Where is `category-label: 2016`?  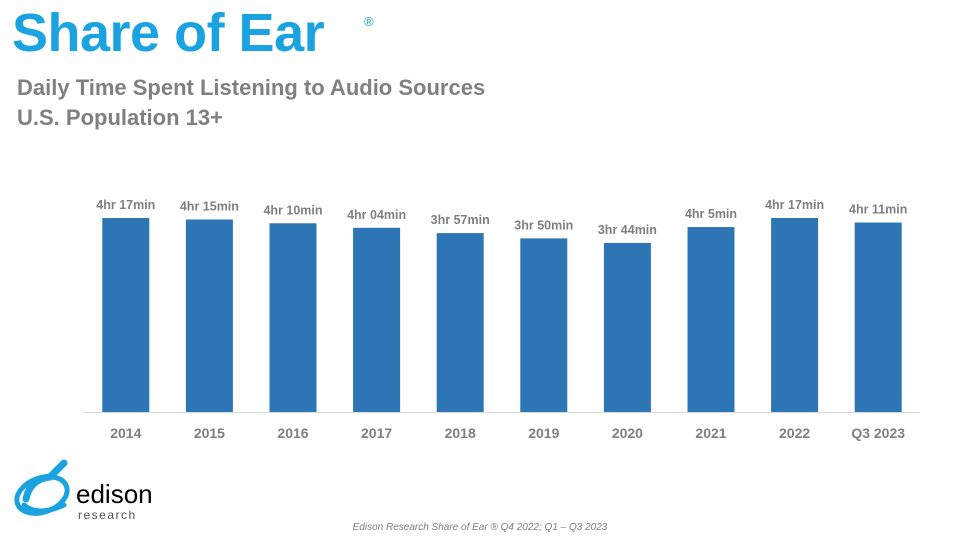
category-label: 2016 is located at coordinates (292, 433).